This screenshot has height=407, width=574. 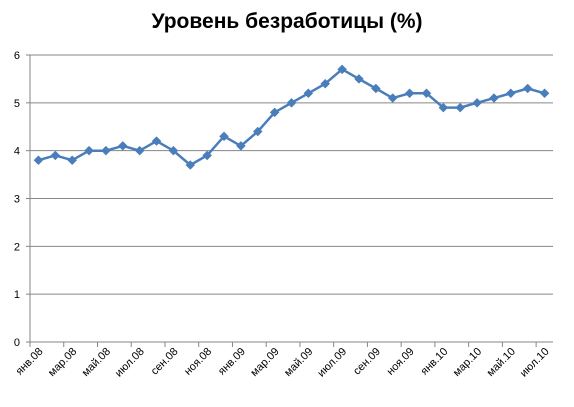 What do you see at coordinates (501, 362) in the screenshot?
I see `x-tick-label: май.10` at bounding box center [501, 362].